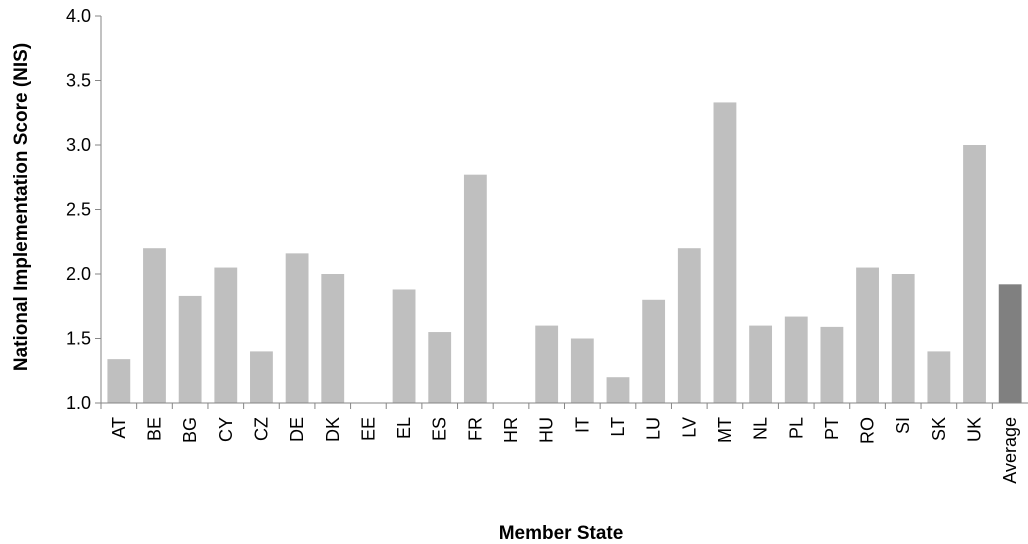 The width and height of the screenshot is (1028, 544). Describe the element at coordinates (903, 338) in the screenshot. I see `bar-si` at that location.